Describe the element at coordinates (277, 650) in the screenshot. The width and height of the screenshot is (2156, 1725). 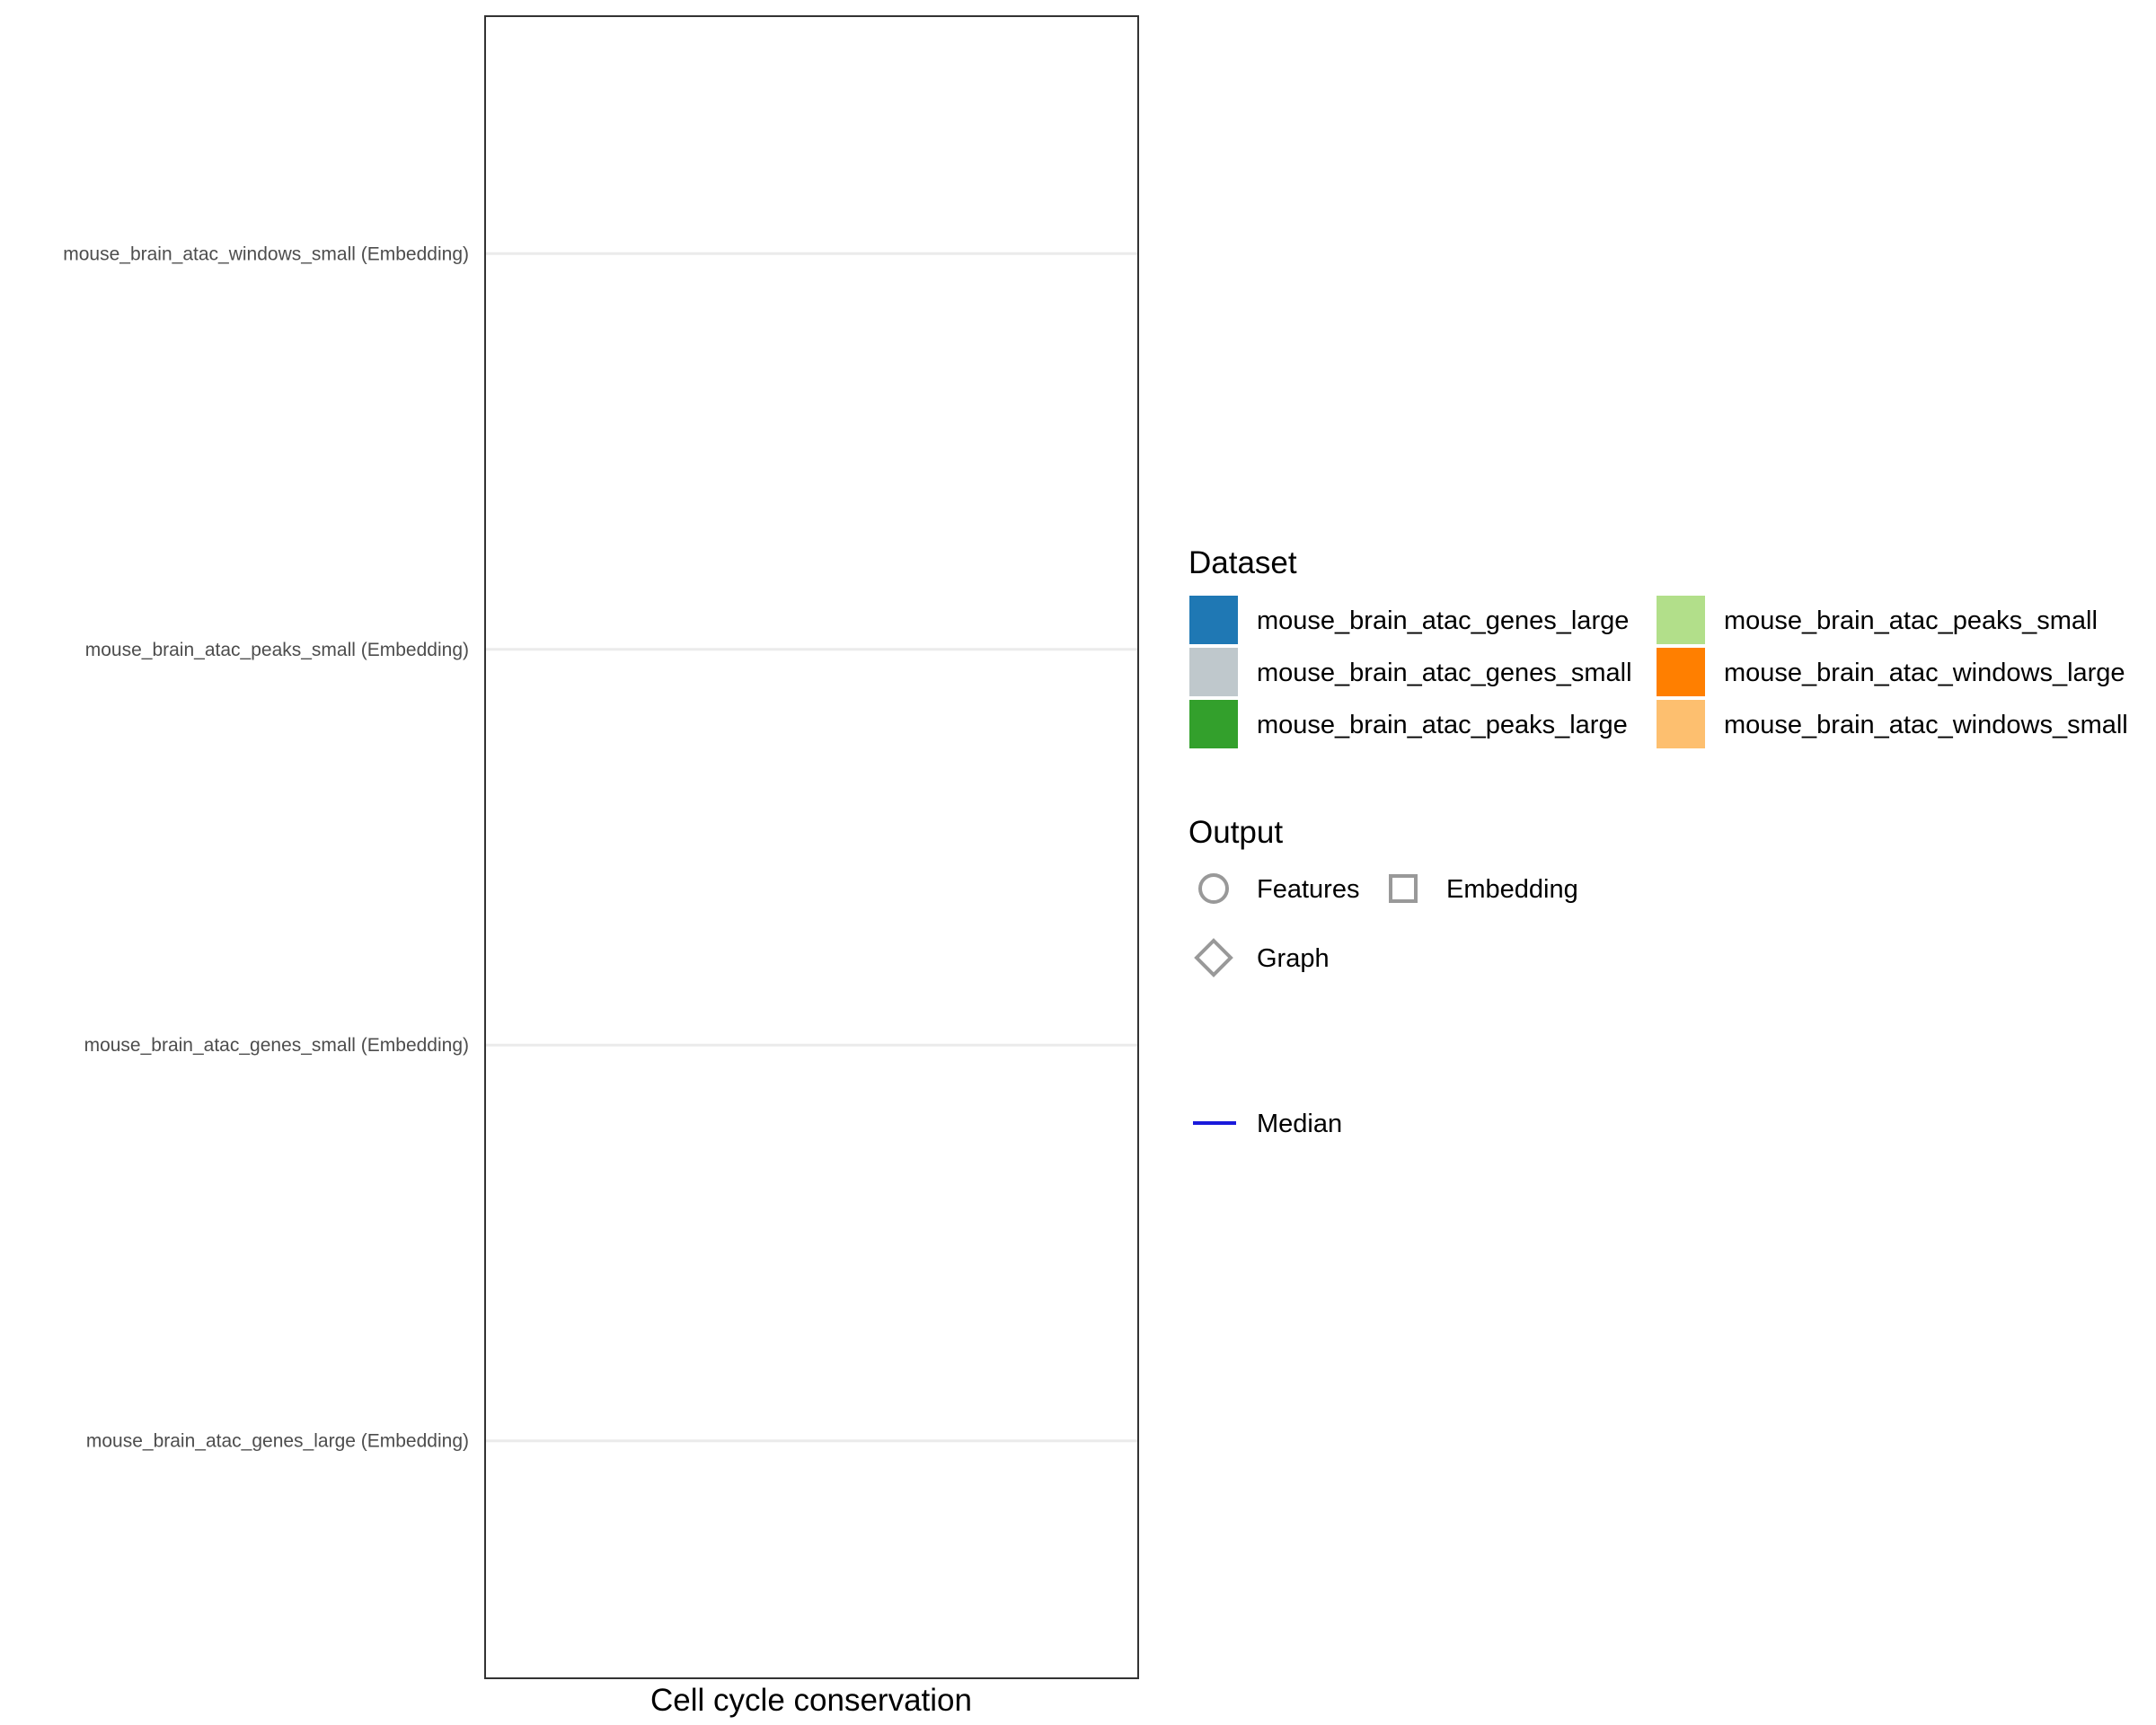
I see `y-tick-label-2: mouse_brain_atac_peaks_small (Embedding)` at that location.